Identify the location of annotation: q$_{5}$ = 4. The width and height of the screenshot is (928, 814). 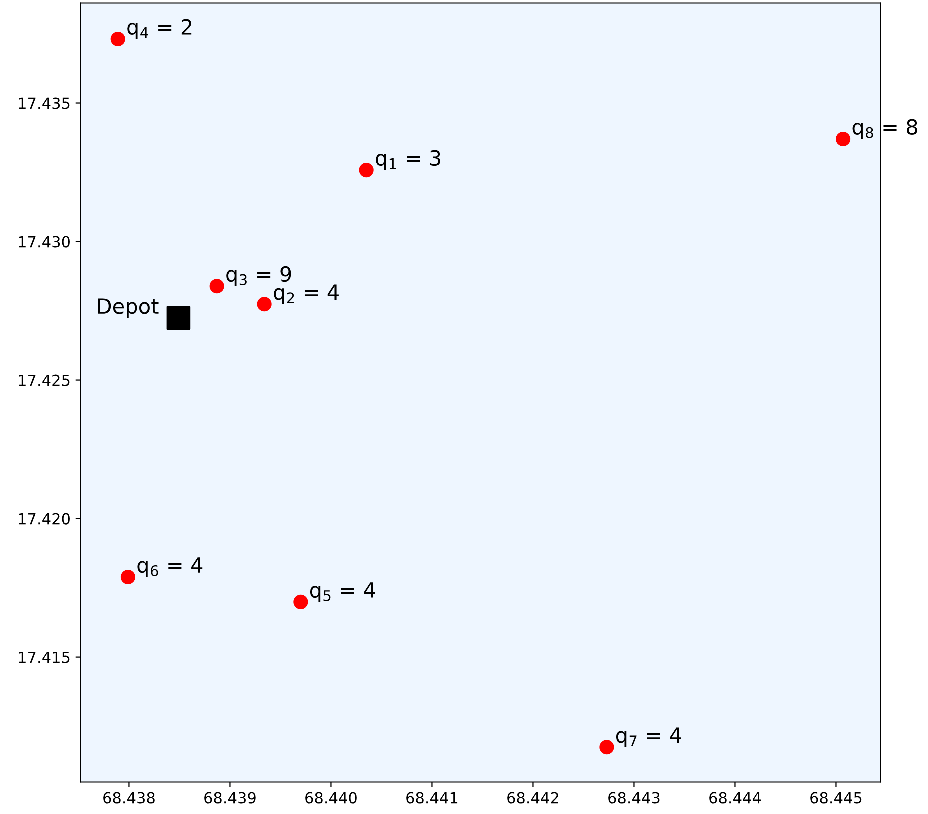
(343, 592).